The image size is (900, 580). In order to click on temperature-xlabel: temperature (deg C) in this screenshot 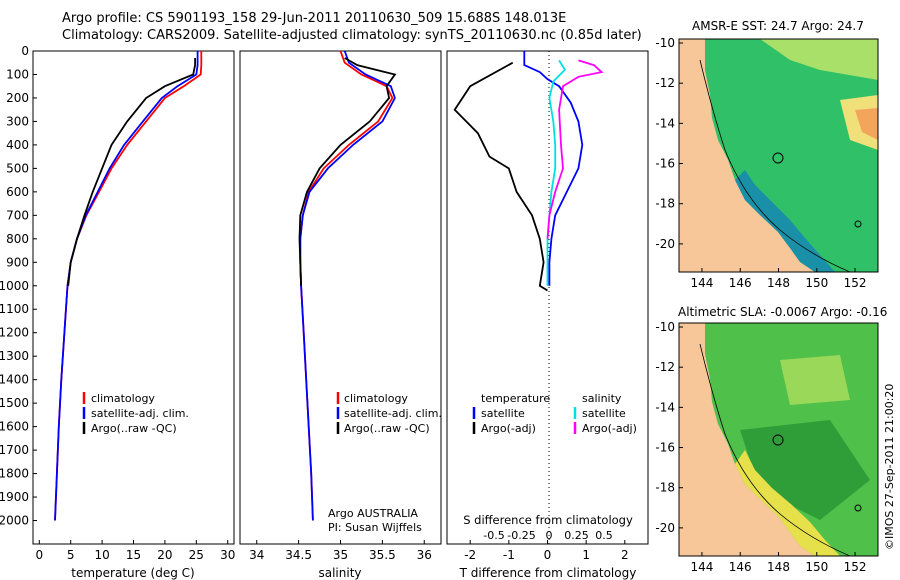, I will do `click(132, 573)`.